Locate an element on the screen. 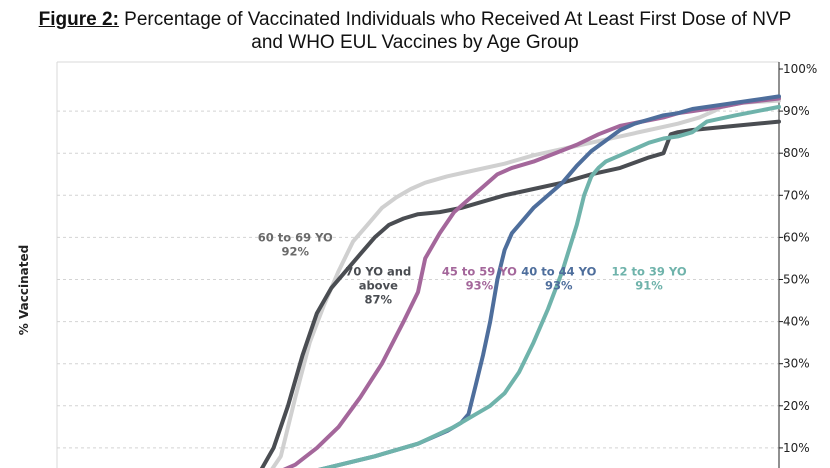  series-label-s70: 70 YO and above 87% is located at coordinates (378, 285).